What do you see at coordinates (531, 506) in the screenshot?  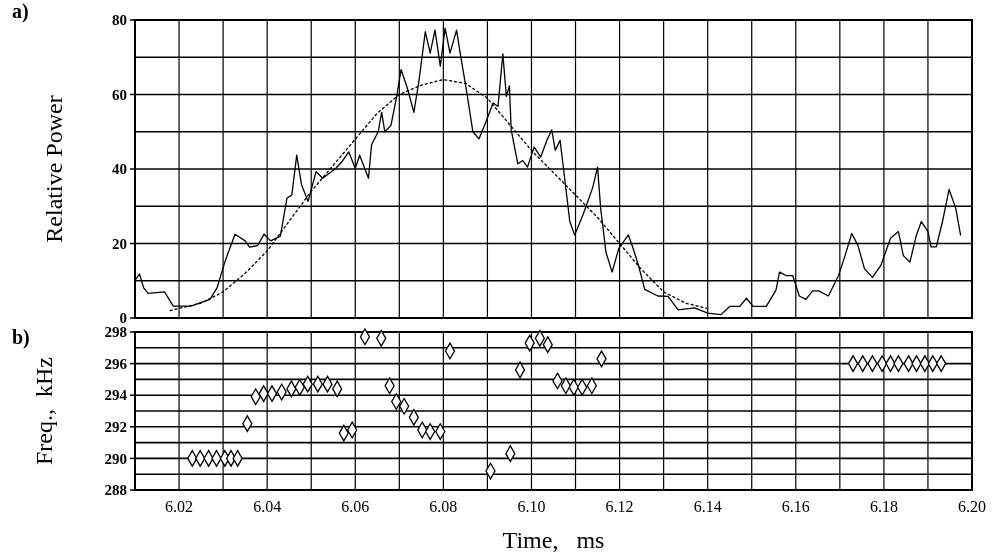 I see `x-tick-label: 6.10` at bounding box center [531, 506].